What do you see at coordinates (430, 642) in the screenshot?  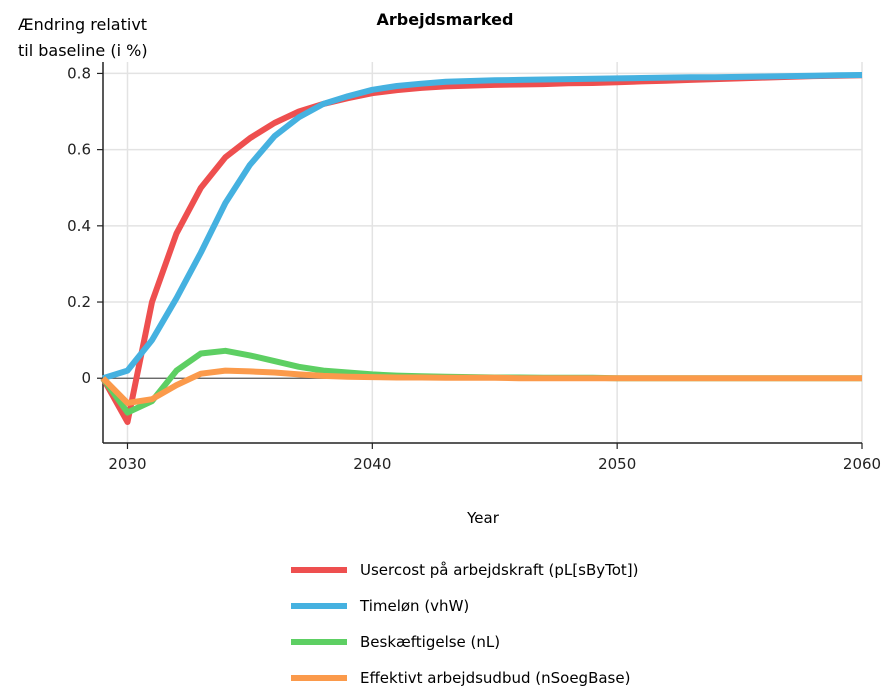 I see `legend-label-3: Beskæftigelse (nL)` at bounding box center [430, 642].